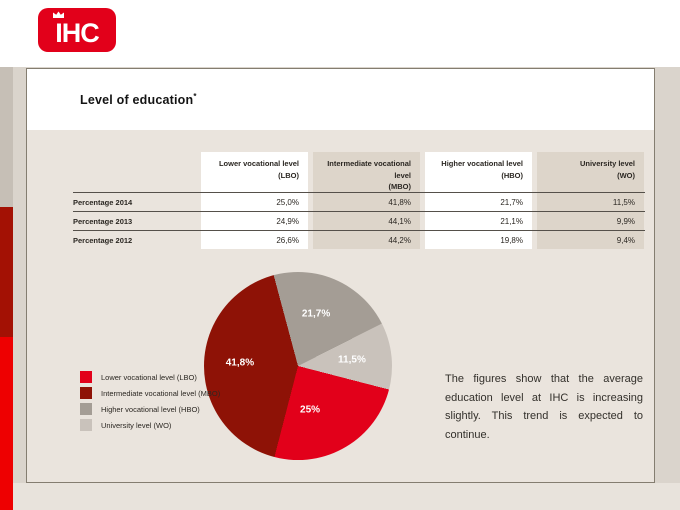  I want to click on legend-item-mbo: Intermediate vocational level (MBO), so click(150, 393).